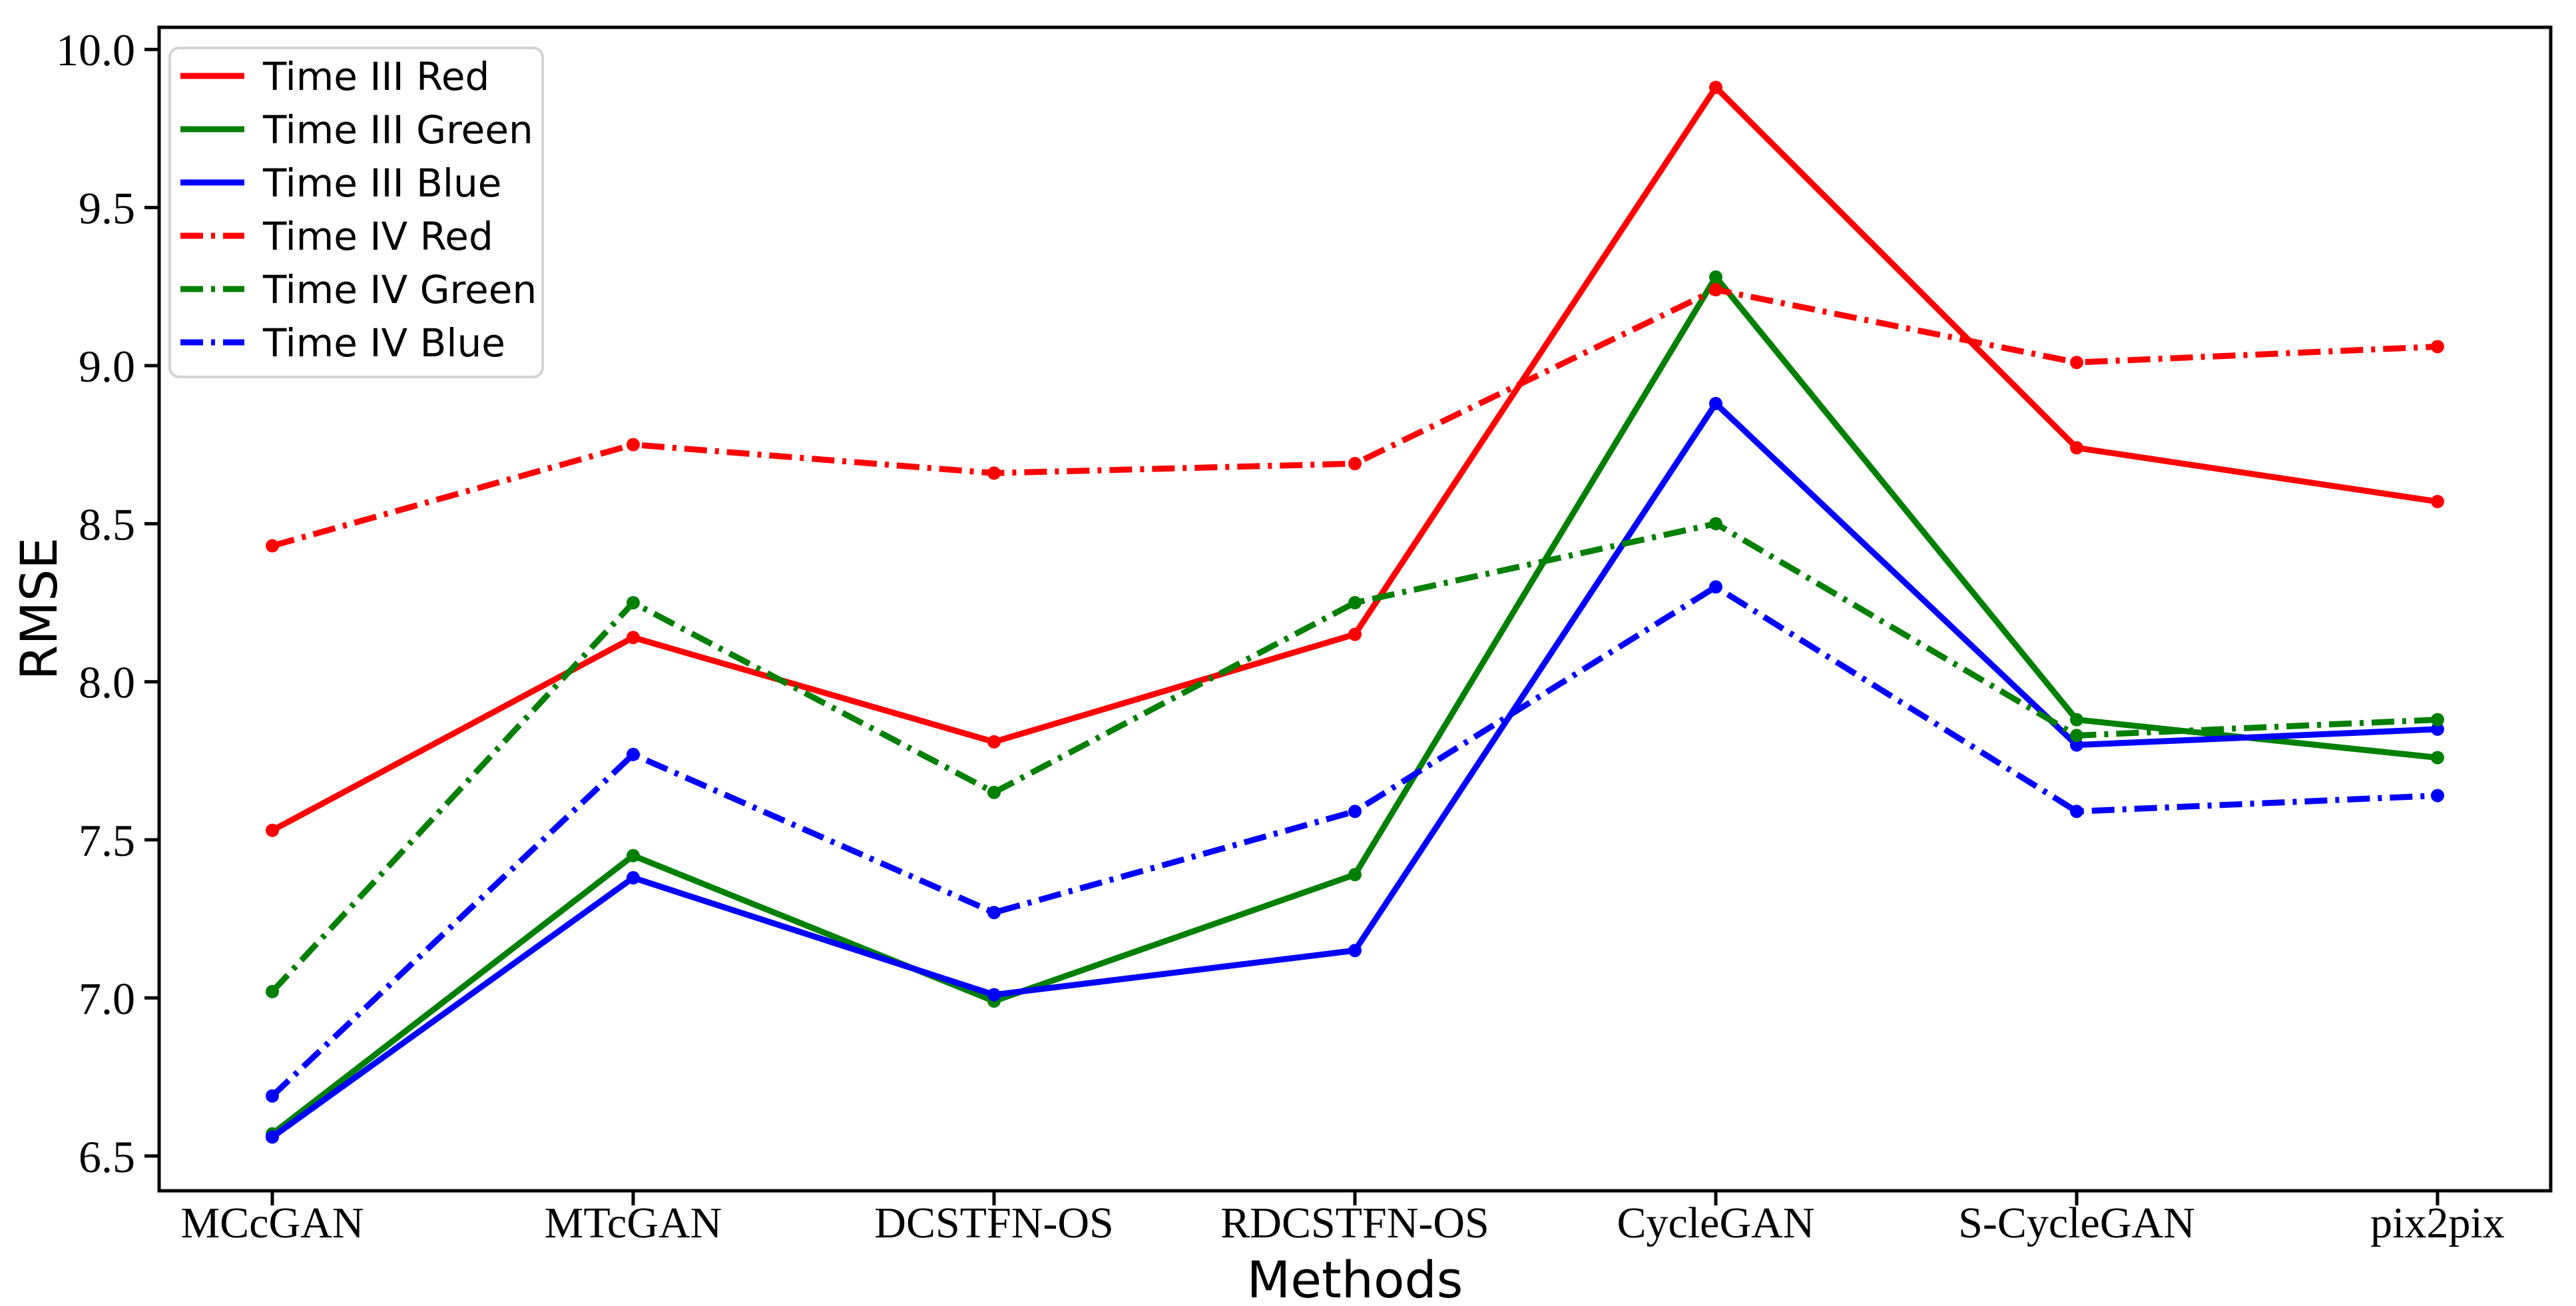 Image resolution: width=2576 pixels, height=1306 pixels. Describe the element at coordinates (107, 998) in the screenshot. I see `y-tick-label: 7.0` at that location.